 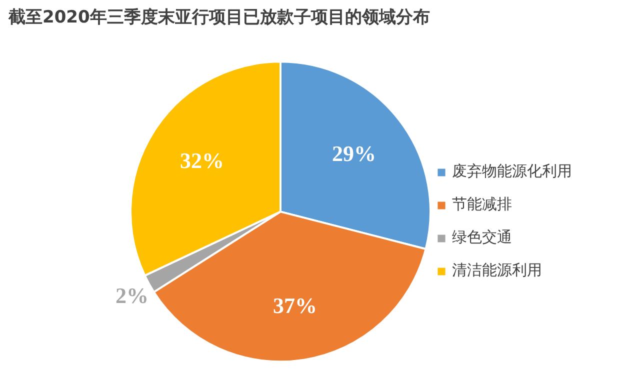 I want to click on legend-label: 节能减排, so click(x=482, y=204).